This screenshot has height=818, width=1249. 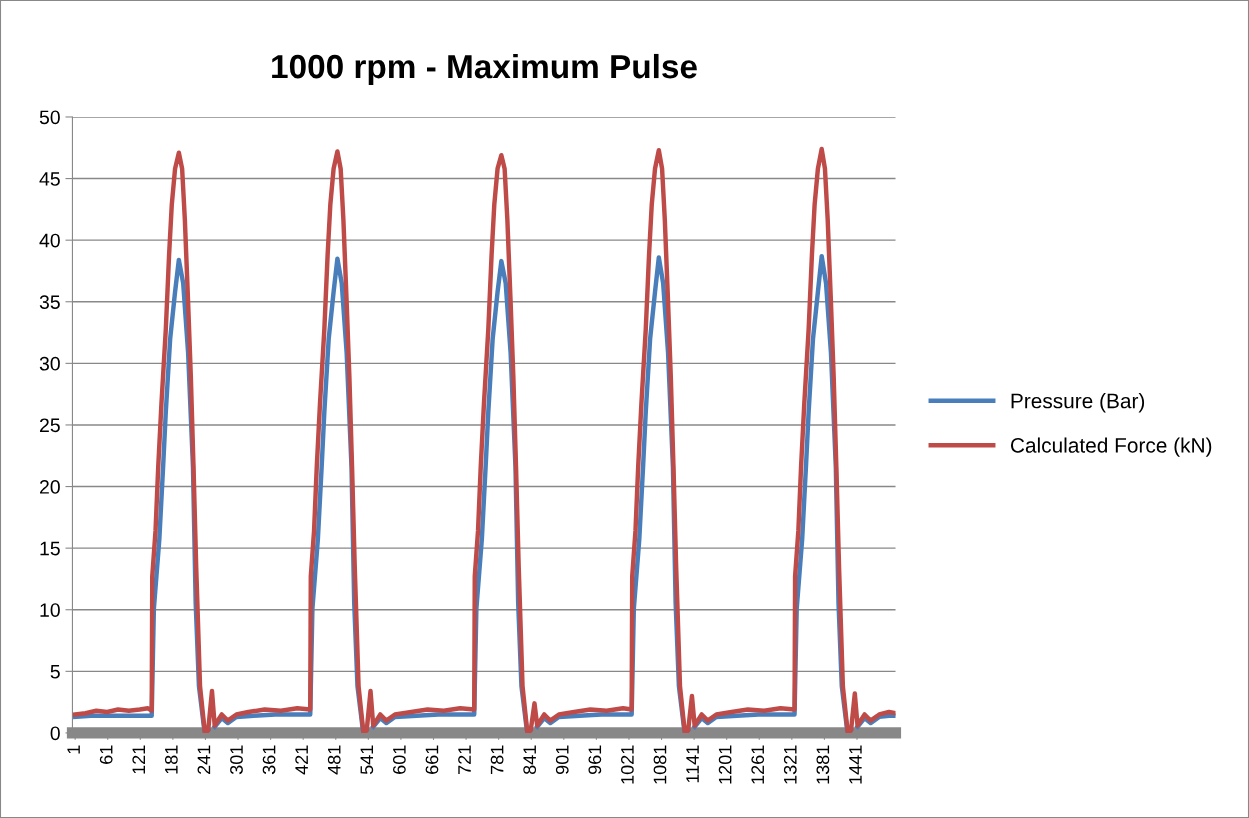 I want to click on x-tick-label: 541, so click(x=367, y=760).